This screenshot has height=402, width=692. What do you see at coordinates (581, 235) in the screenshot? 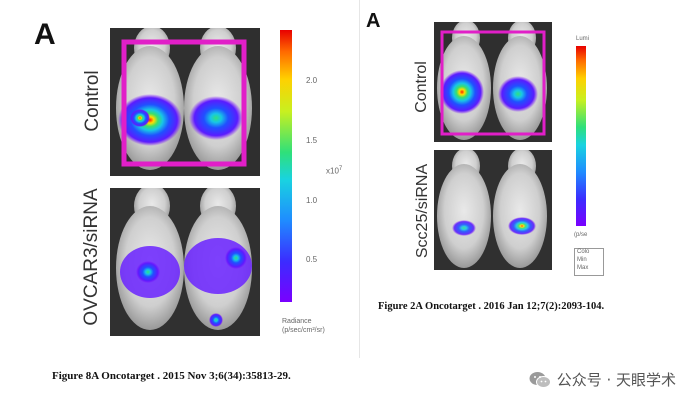
I see `colorbar-unit: (p/se` at bounding box center [581, 235].